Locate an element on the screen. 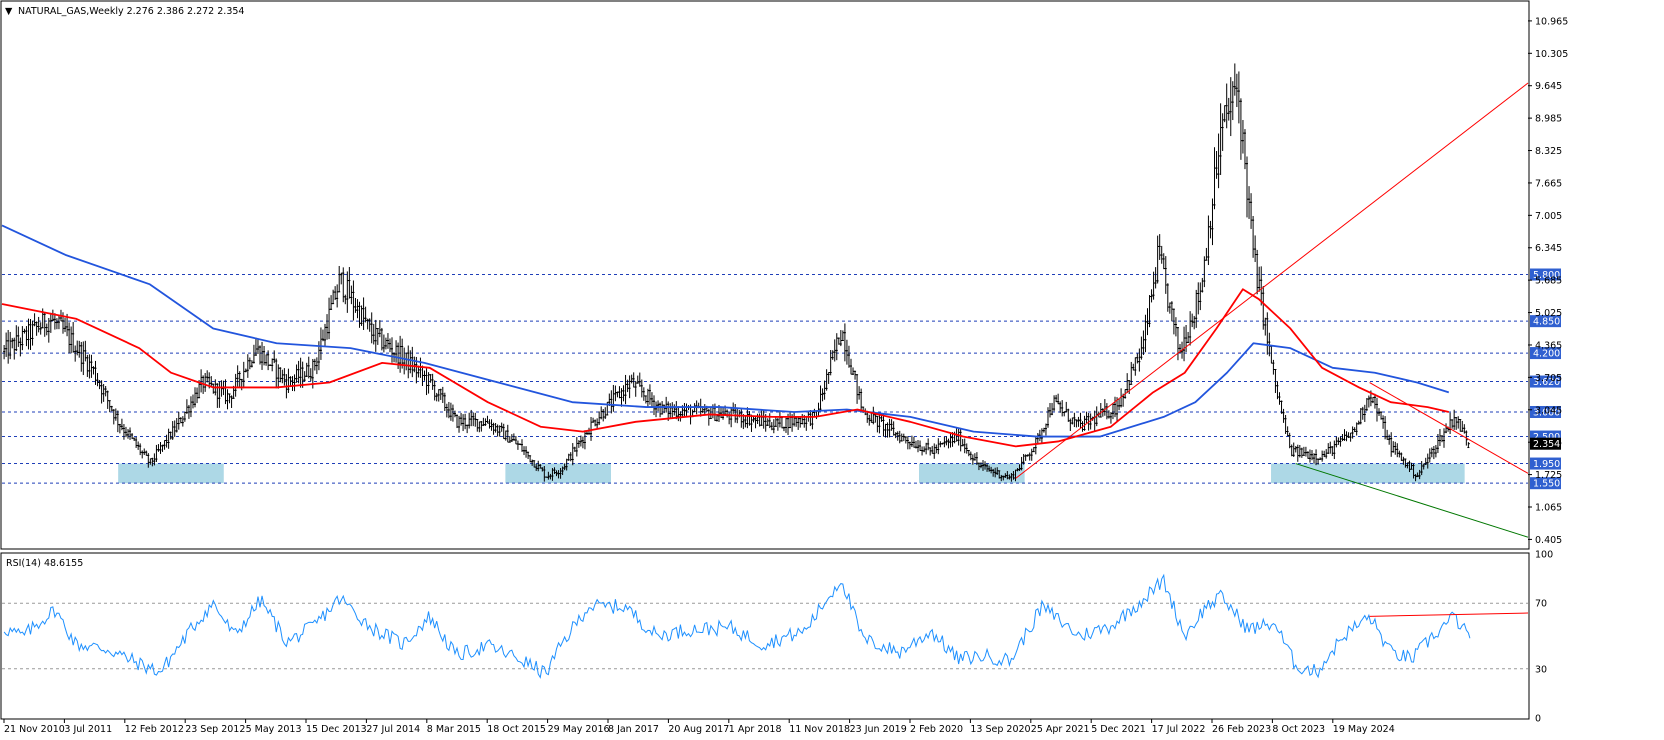 The height and width of the screenshot is (740, 1664). level-label-0: 5.800 is located at coordinates (1546, 275).